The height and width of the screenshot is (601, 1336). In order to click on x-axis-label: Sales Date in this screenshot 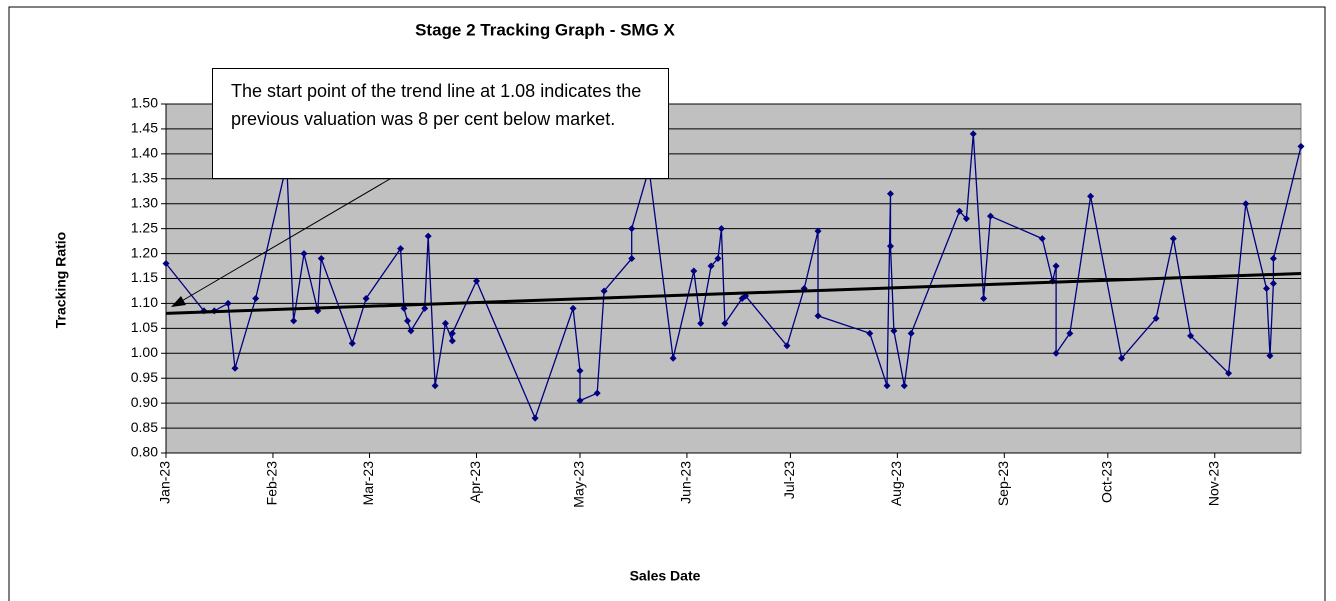, I will do `click(665, 576)`.